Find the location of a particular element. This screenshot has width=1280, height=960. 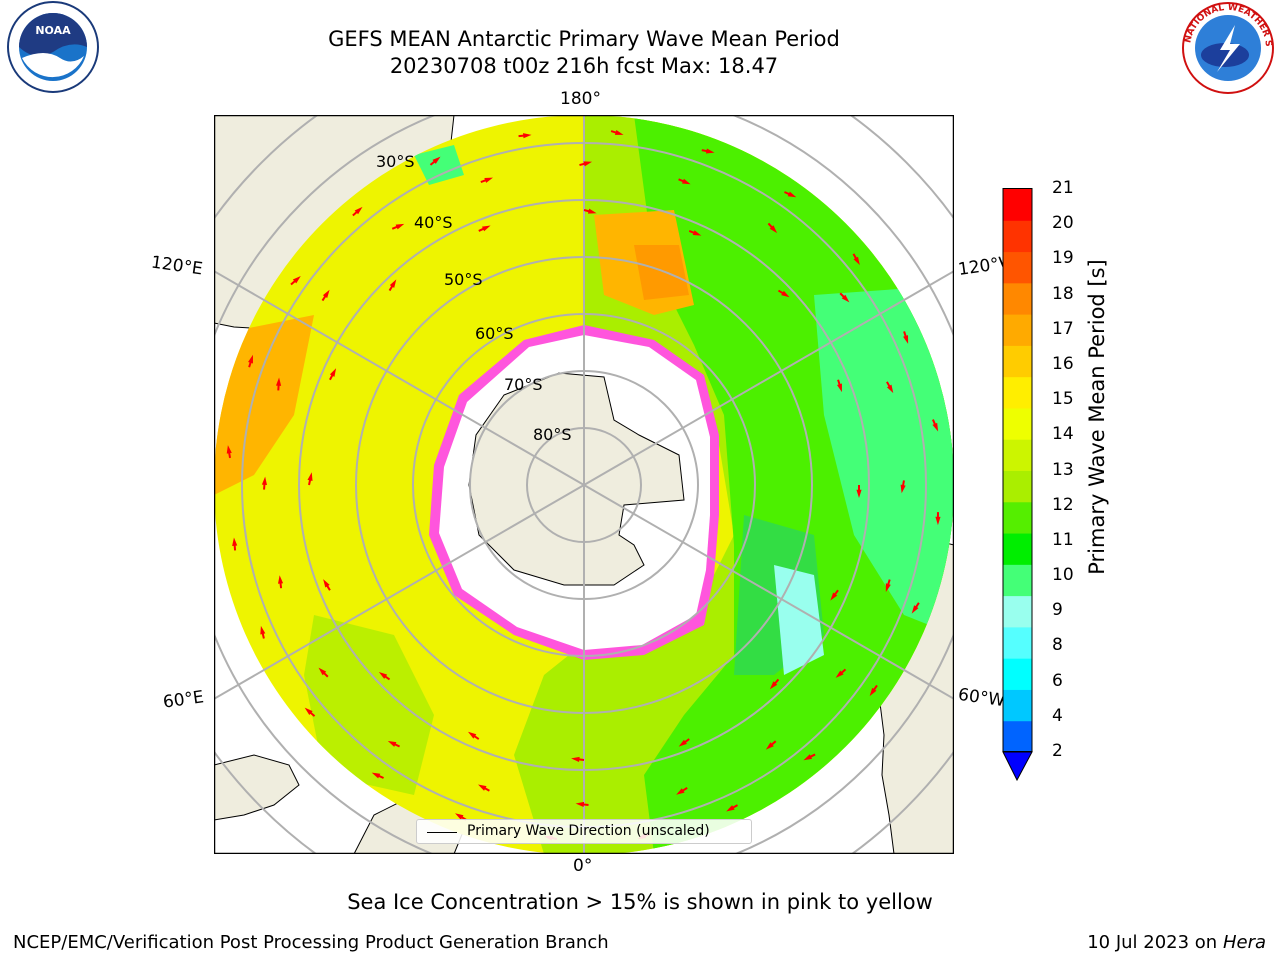

lon-label-180: 180° is located at coordinates (580, 99).